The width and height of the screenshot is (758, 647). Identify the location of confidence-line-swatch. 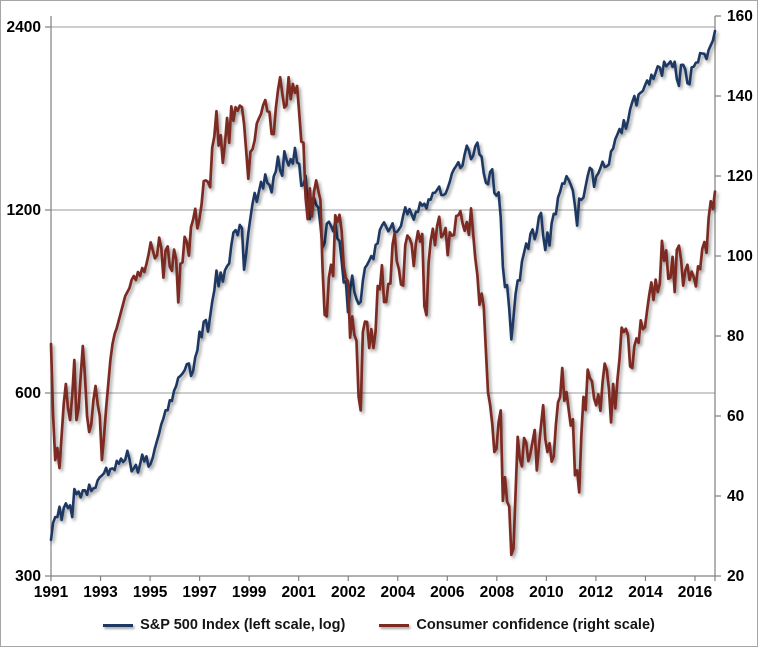
(394, 625).